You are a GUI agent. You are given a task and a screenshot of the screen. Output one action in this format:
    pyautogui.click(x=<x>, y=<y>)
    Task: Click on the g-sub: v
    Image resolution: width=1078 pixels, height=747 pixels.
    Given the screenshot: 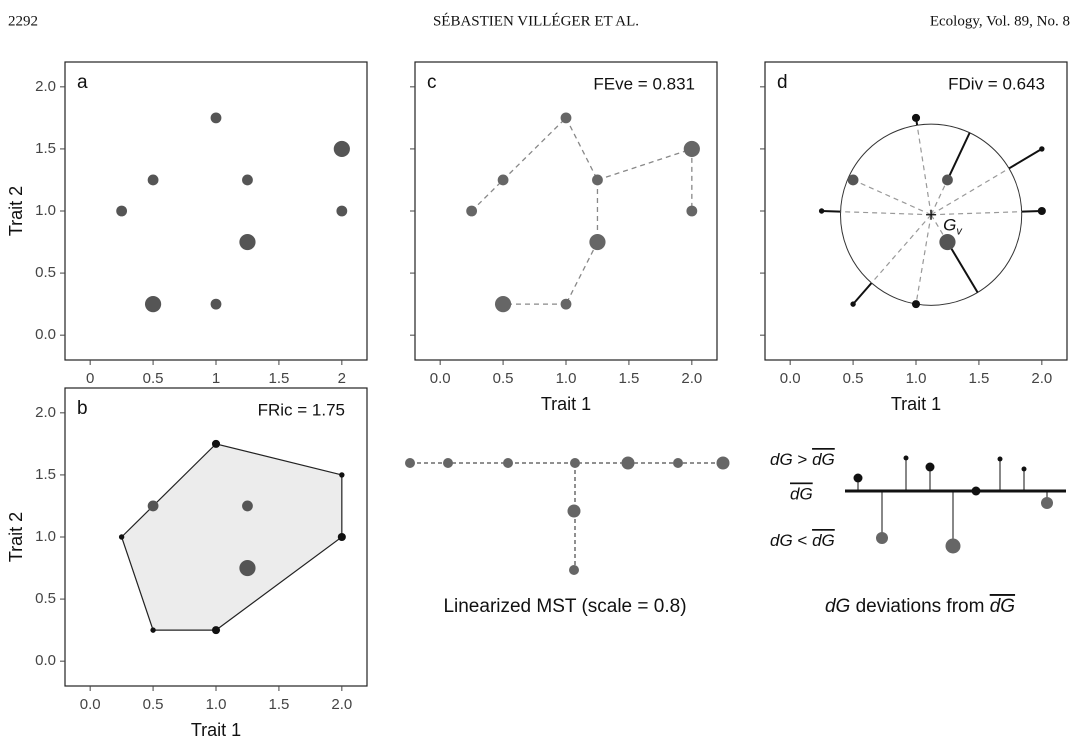 What is the action you would take?
    pyautogui.click(x=959, y=232)
    